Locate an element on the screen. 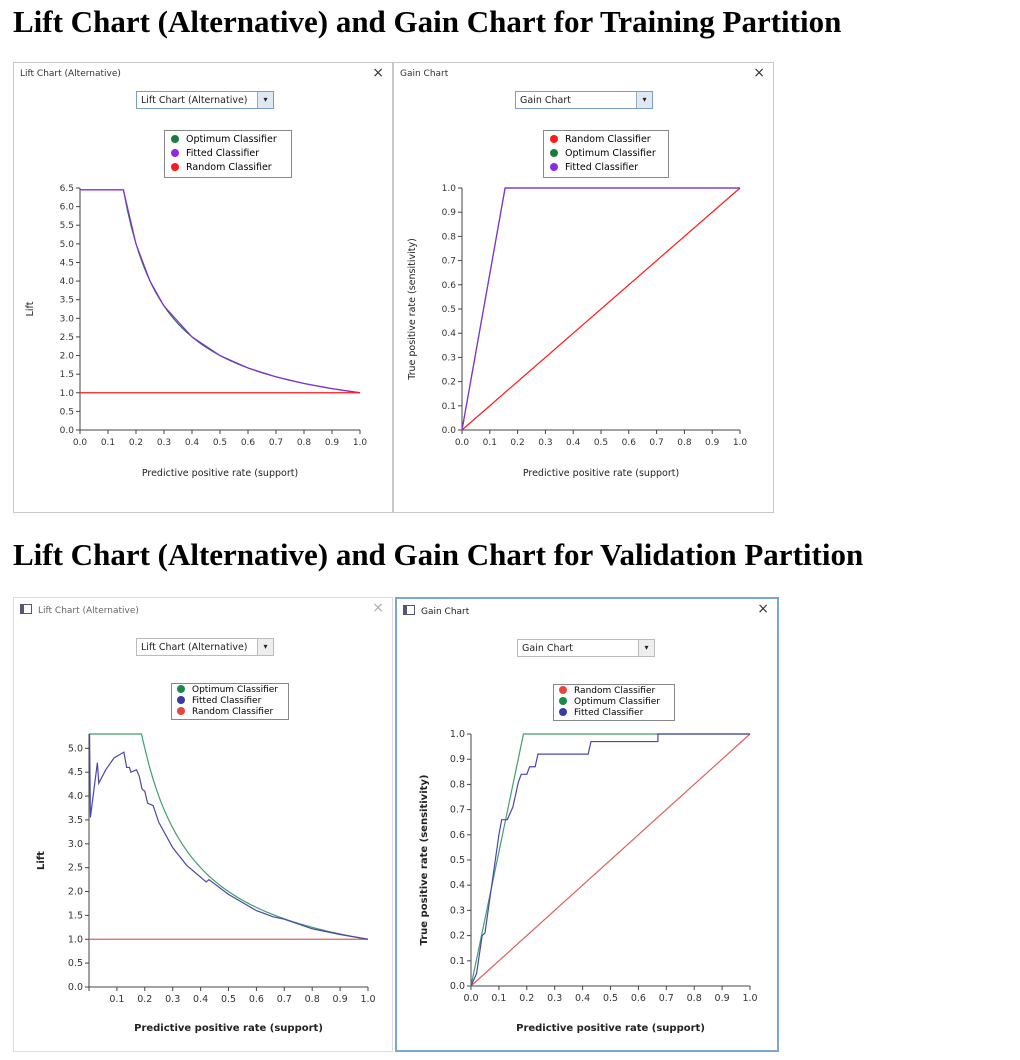  y-tick-label: 0.8 is located at coordinates (449, 237).